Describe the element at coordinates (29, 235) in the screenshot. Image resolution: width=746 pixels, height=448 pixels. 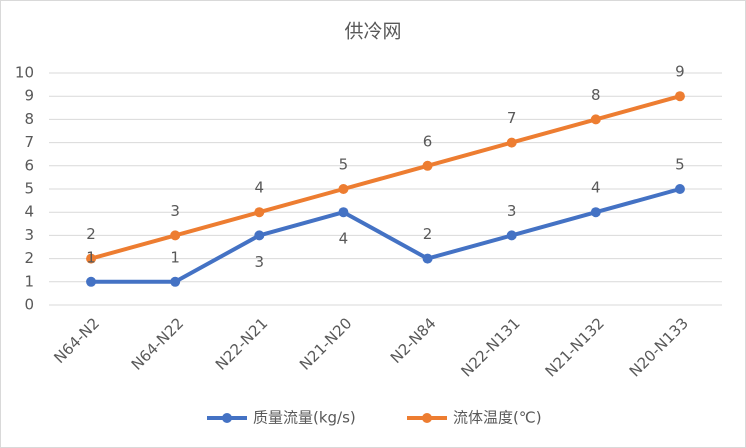
I see `y-tick-label: 3` at that location.